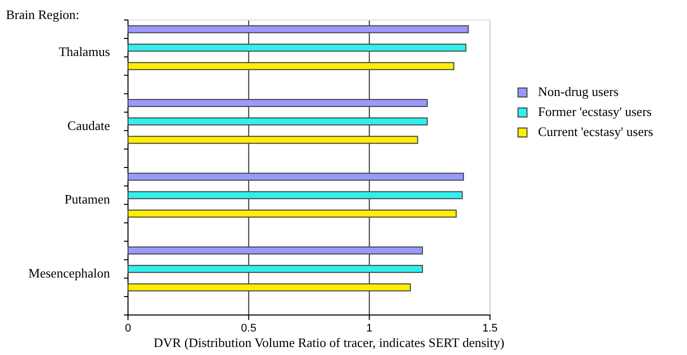  Describe the element at coordinates (369, 328) in the screenshot. I see `x-tick-label: 1` at that location.